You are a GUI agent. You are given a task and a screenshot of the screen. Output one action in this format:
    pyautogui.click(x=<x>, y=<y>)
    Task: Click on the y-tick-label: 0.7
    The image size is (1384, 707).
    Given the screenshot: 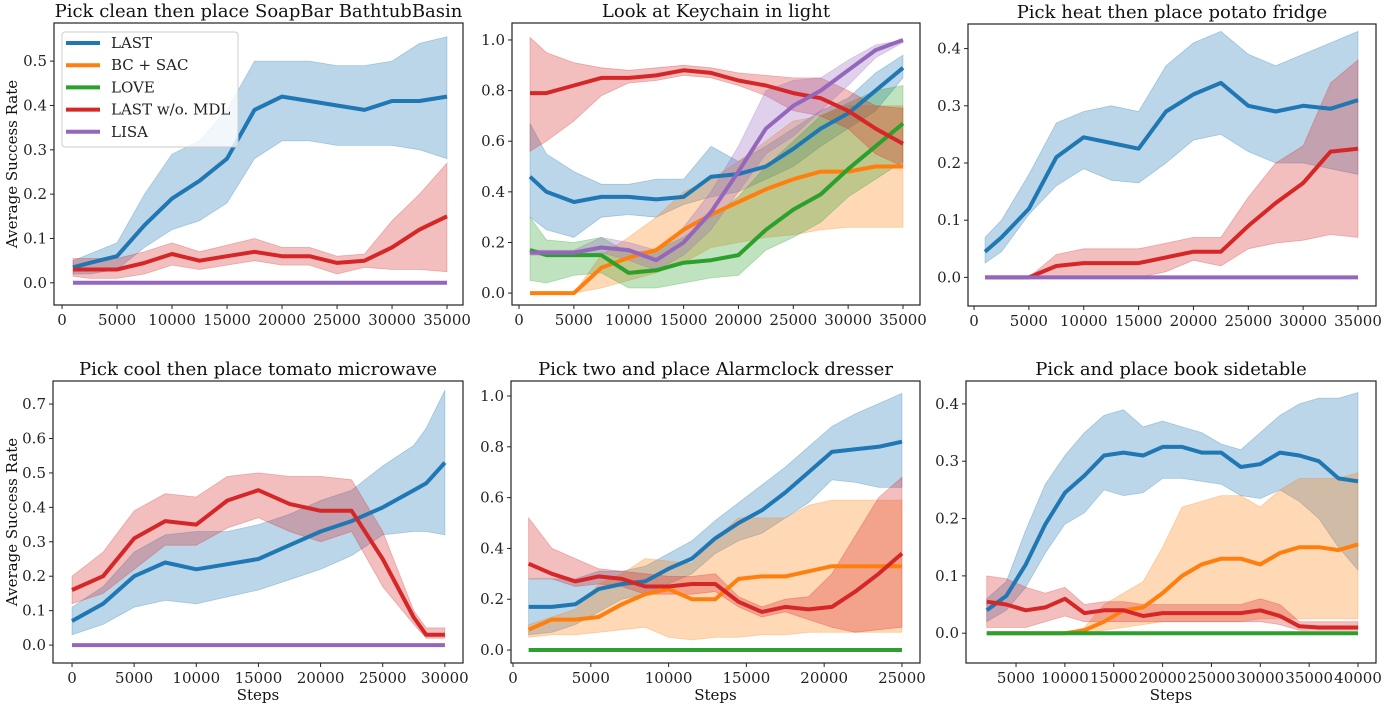 What is the action you would take?
    pyautogui.click(x=34, y=404)
    